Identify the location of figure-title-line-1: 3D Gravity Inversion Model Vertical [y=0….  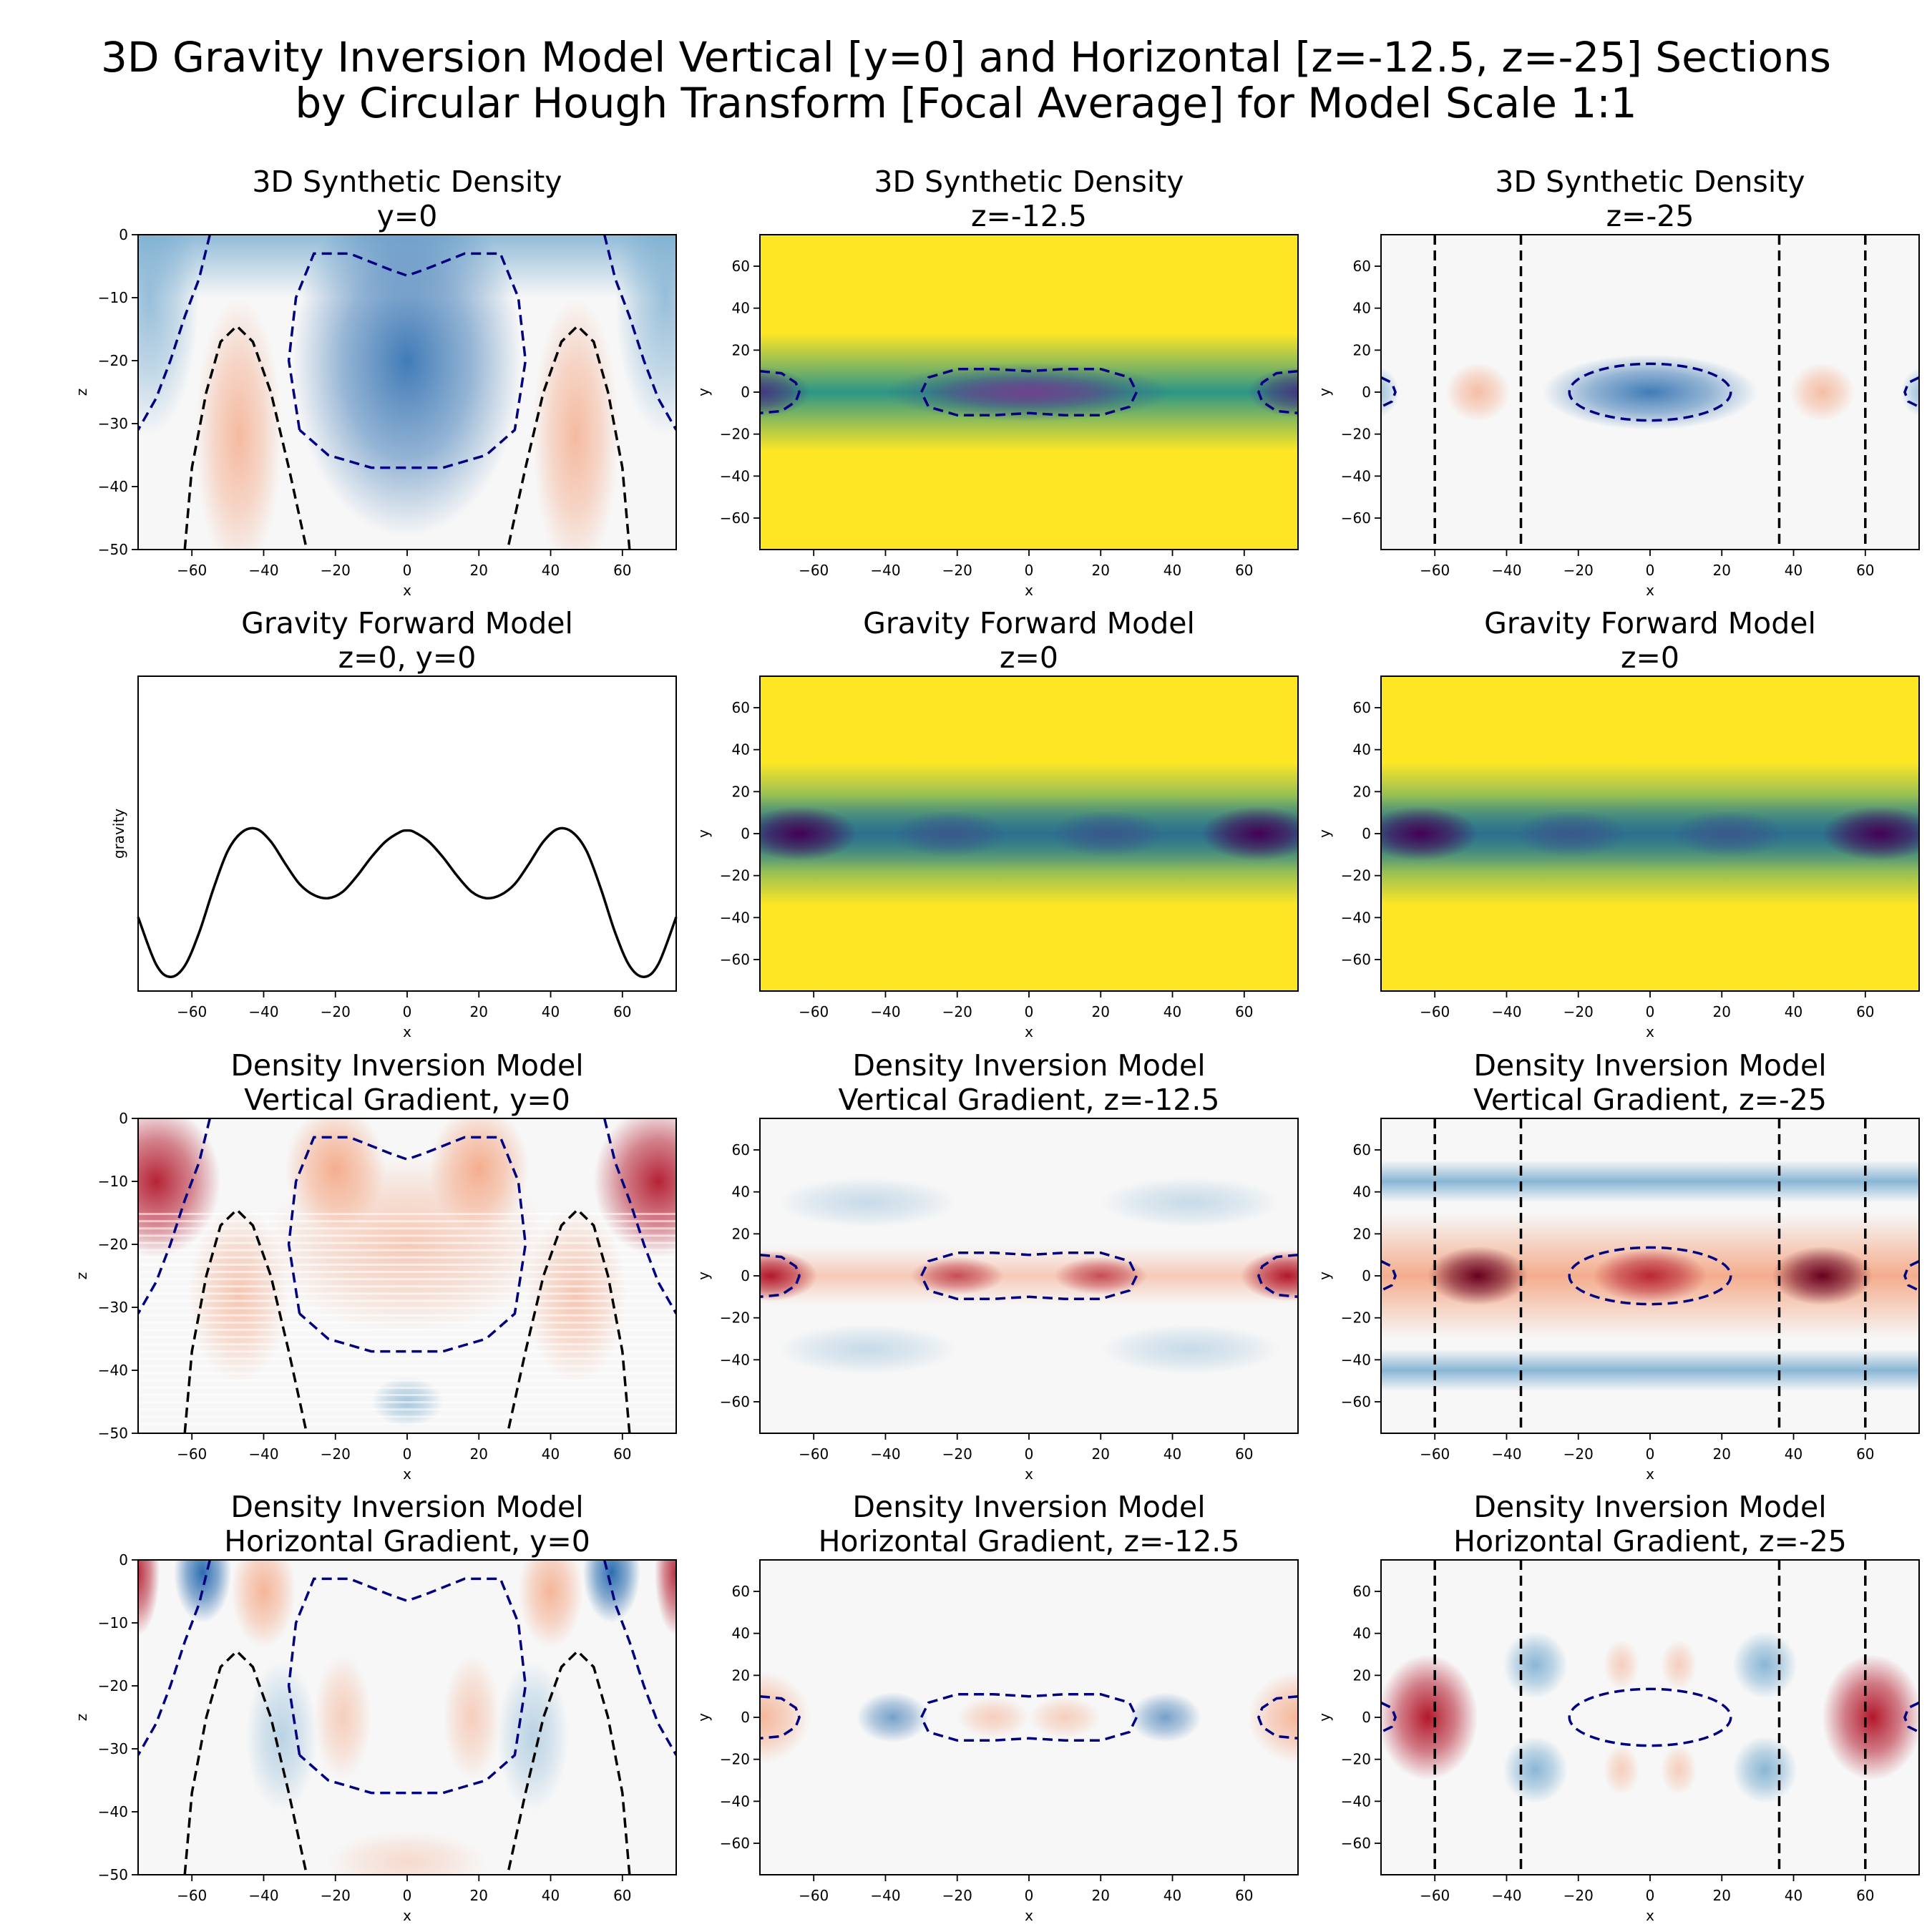
(966, 57).